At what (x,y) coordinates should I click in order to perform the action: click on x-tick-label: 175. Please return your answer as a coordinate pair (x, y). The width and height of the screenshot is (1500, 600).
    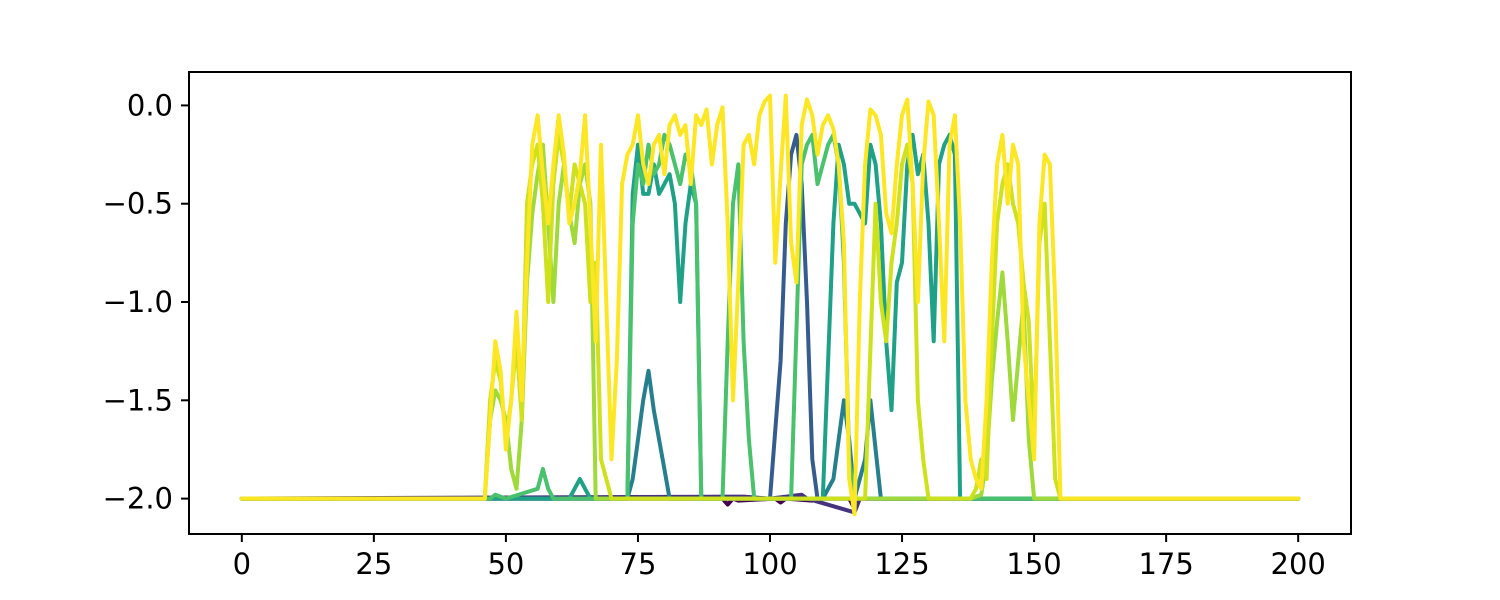
    Looking at the image, I should click on (1165, 564).